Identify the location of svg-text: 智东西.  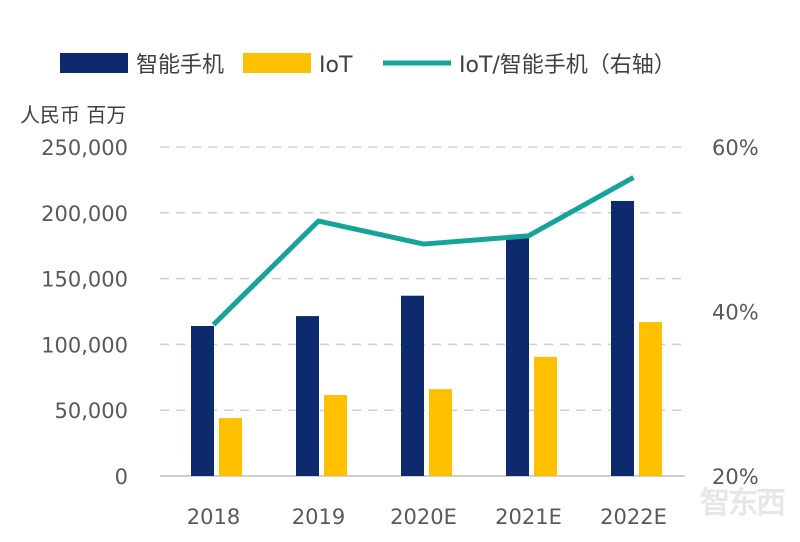
(742, 503).